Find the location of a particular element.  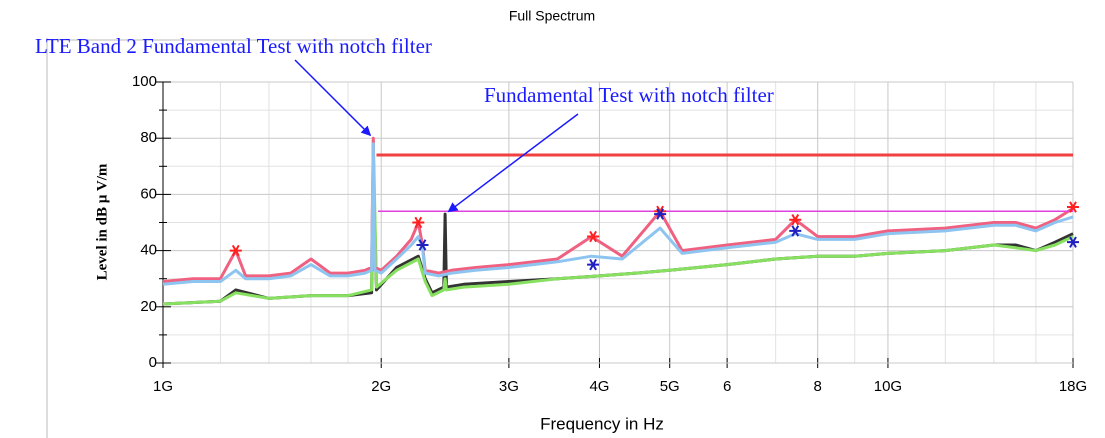

x-tick-label: 4G is located at coordinates (599, 386).